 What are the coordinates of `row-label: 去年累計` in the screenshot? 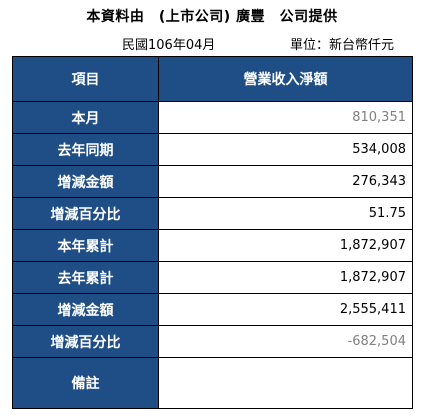 It's located at (85, 277).